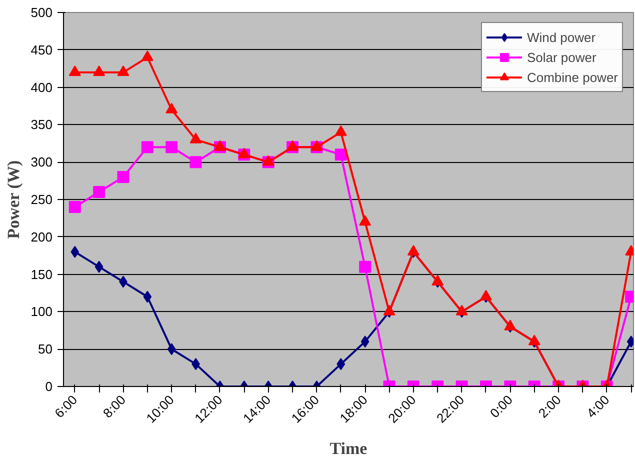  What do you see at coordinates (13, 199) in the screenshot?
I see `y-axis-title: Power (W)` at bounding box center [13, 199].